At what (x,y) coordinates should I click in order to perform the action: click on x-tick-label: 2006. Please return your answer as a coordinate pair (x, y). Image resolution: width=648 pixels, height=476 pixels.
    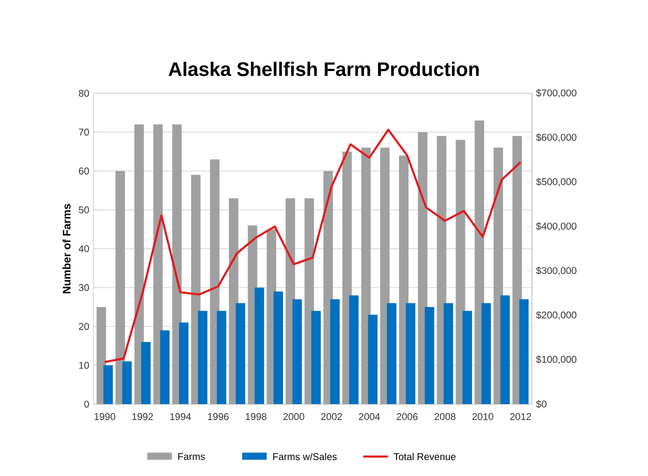
    Looking at the image, I should click on (407, 416).